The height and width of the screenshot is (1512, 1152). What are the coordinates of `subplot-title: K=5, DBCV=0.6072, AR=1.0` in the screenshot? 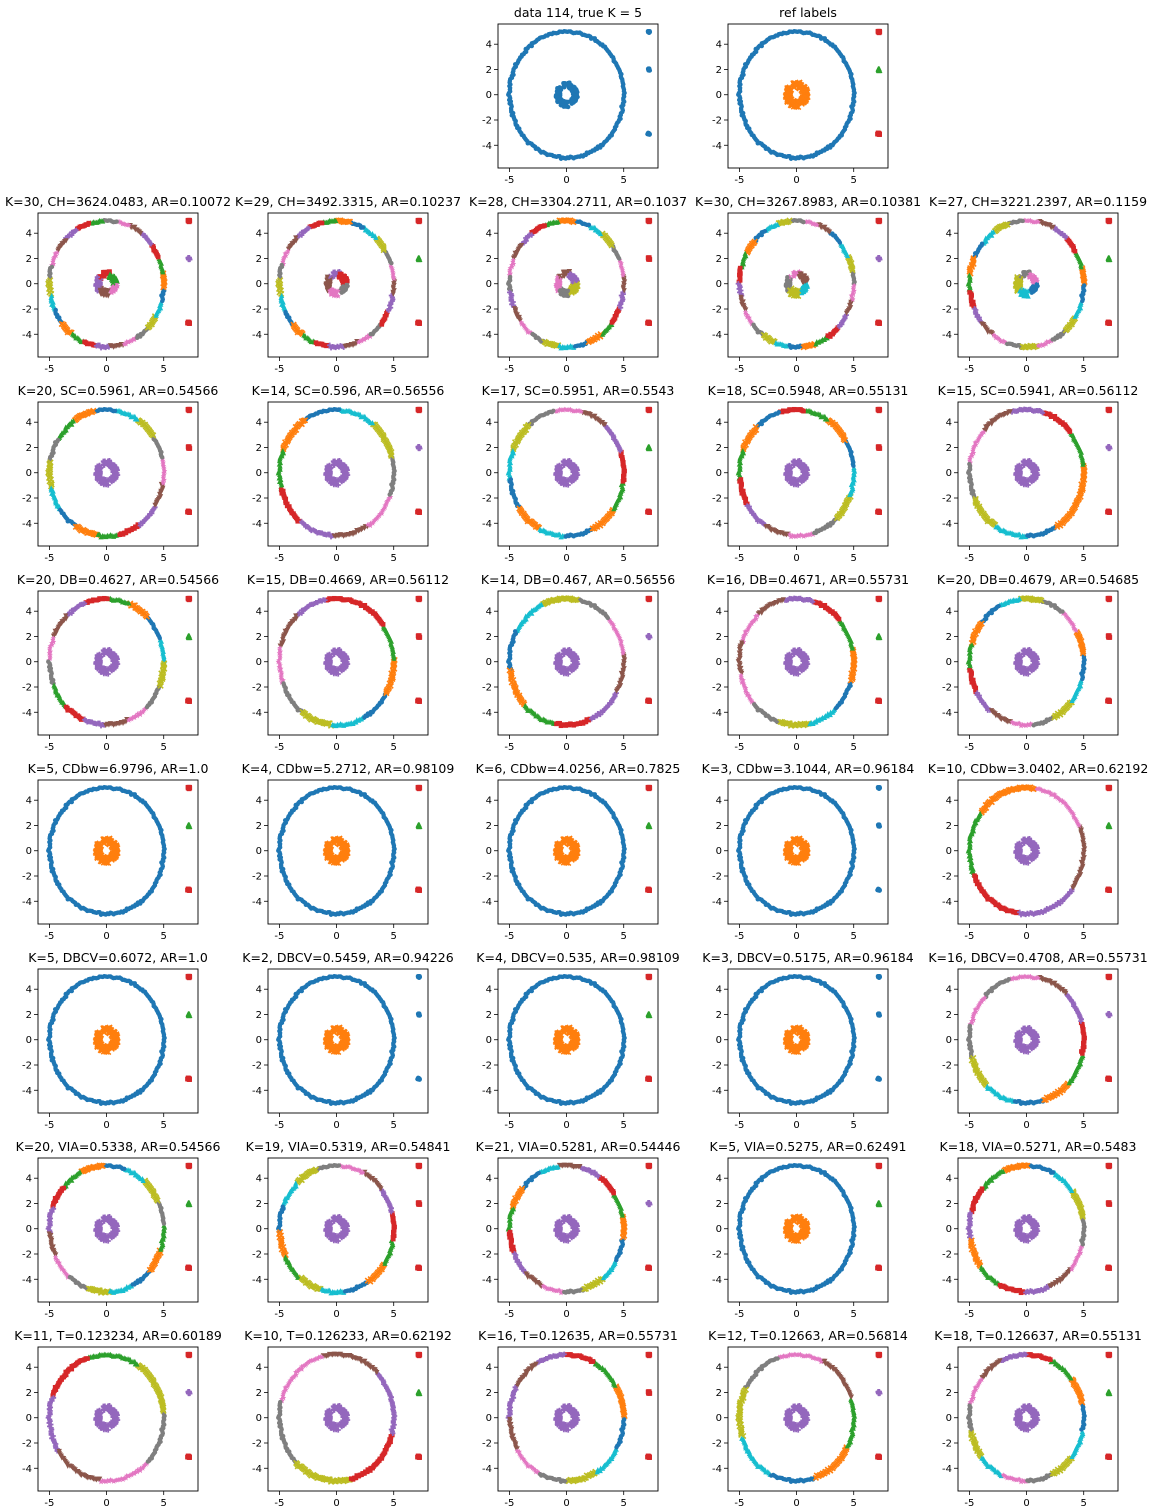 It's located at (118, 957).